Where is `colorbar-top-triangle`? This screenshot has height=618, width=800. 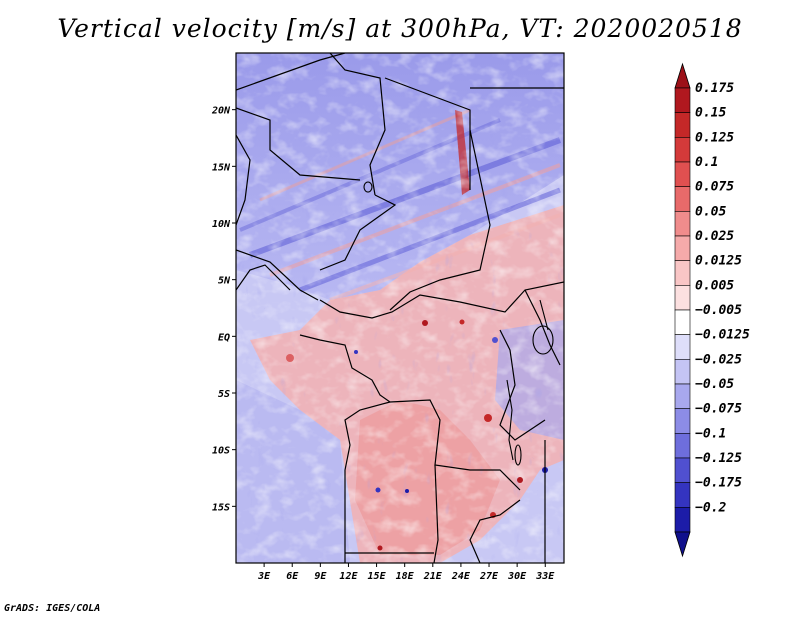 colorbar-top-triangle is located at coordinates (682, 75).